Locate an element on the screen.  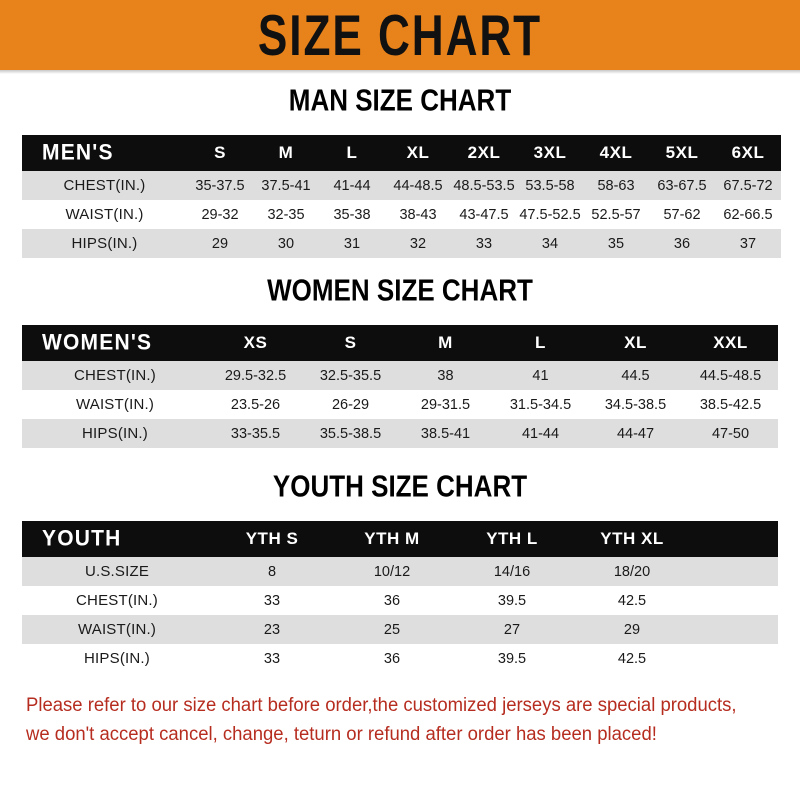
men-measurement-value: 31 is located at coordinates (352, 243).